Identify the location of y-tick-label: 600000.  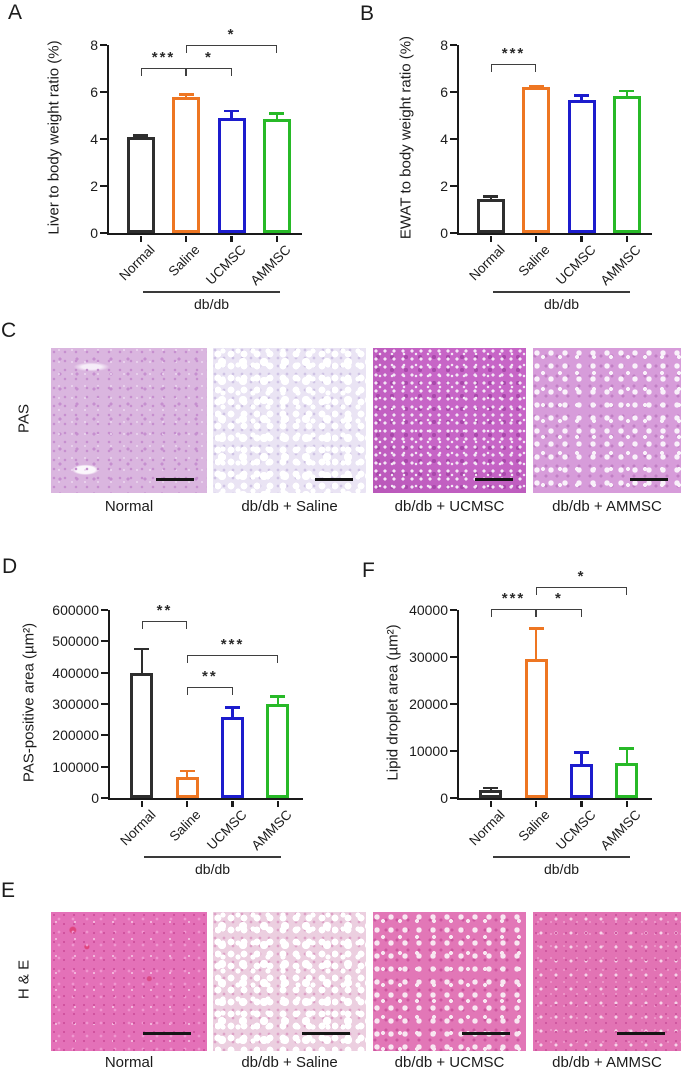
(75, 610).